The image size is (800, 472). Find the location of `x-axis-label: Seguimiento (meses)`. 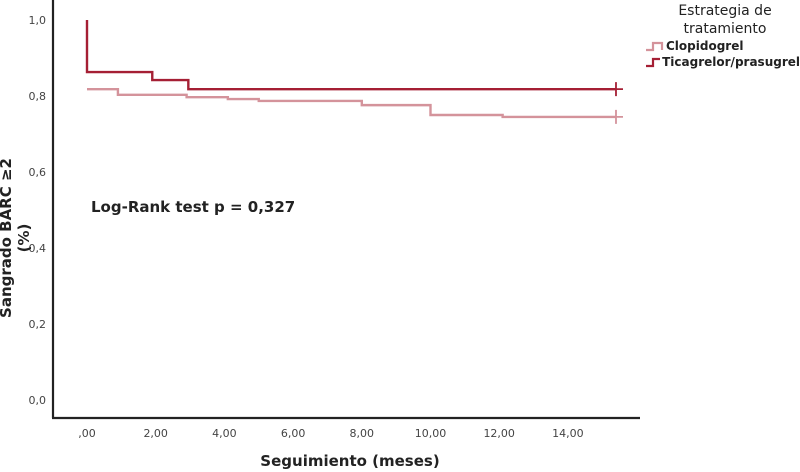

x-axis-label: Seguimiento (meses) is located at coordinates (350, 461).